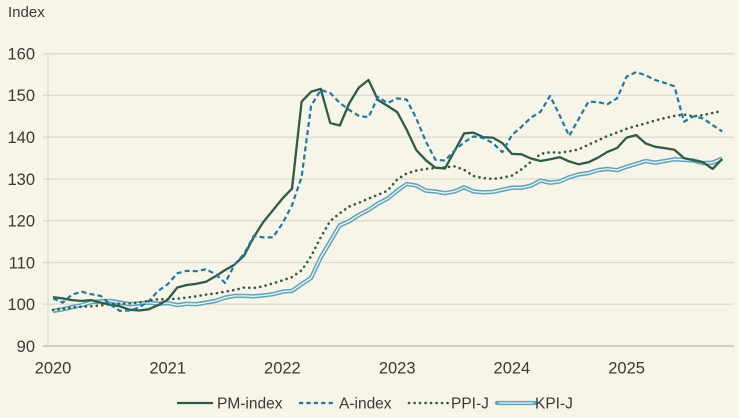 This screenshot has height=418, width=739. I want to click on svg-text: 130, so click(21, 180).